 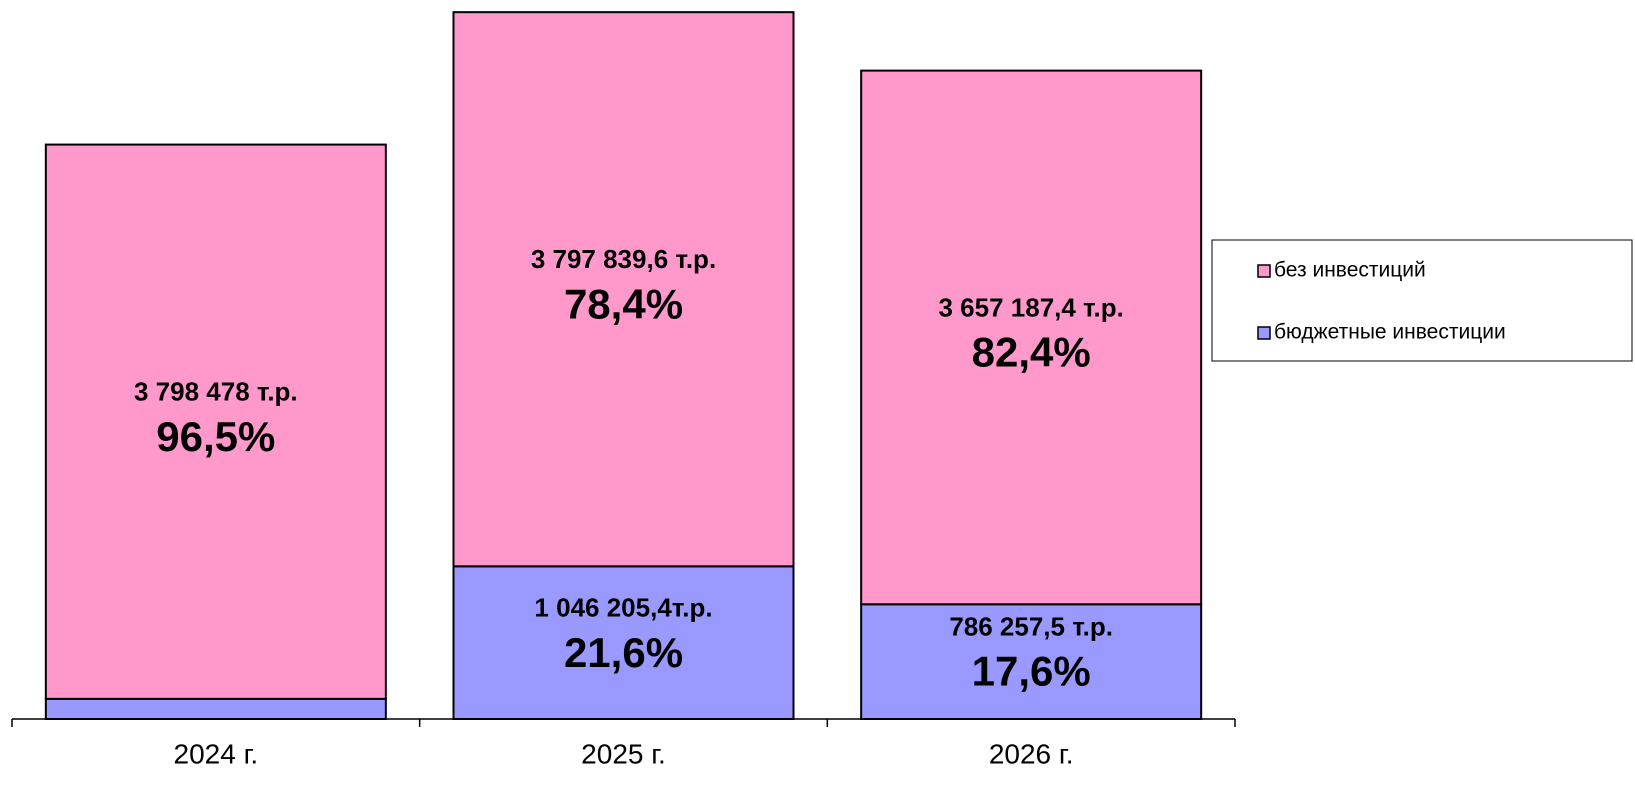 What do you see at coordinates (1422, 300) in the screenshot?
I see `legend-box` at bounding box center [1422, 300].